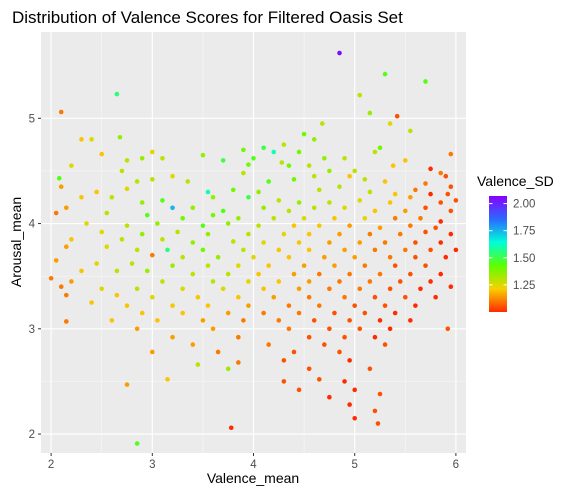 The image size is (585, 494). What do you see at coordinates (32, 435) in the screenshot?
I see `y-tick-label: 2` at bounding box center [32, 435].